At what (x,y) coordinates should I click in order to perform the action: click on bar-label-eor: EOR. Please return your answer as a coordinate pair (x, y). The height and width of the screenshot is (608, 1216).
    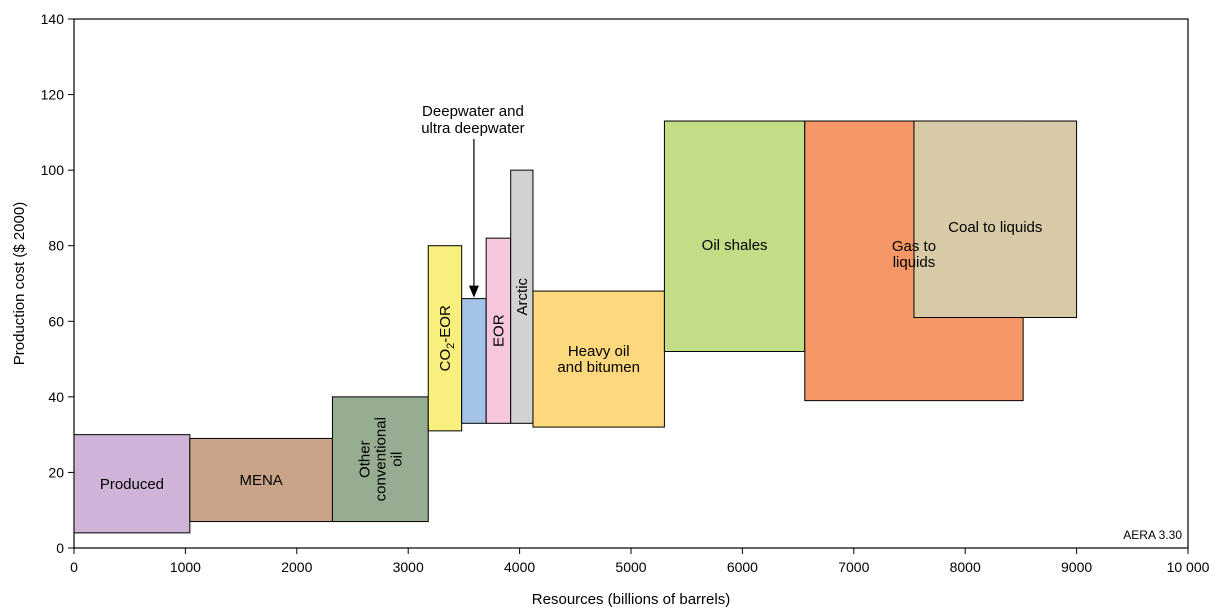
    Looking at the image, I should click on (498, 330).